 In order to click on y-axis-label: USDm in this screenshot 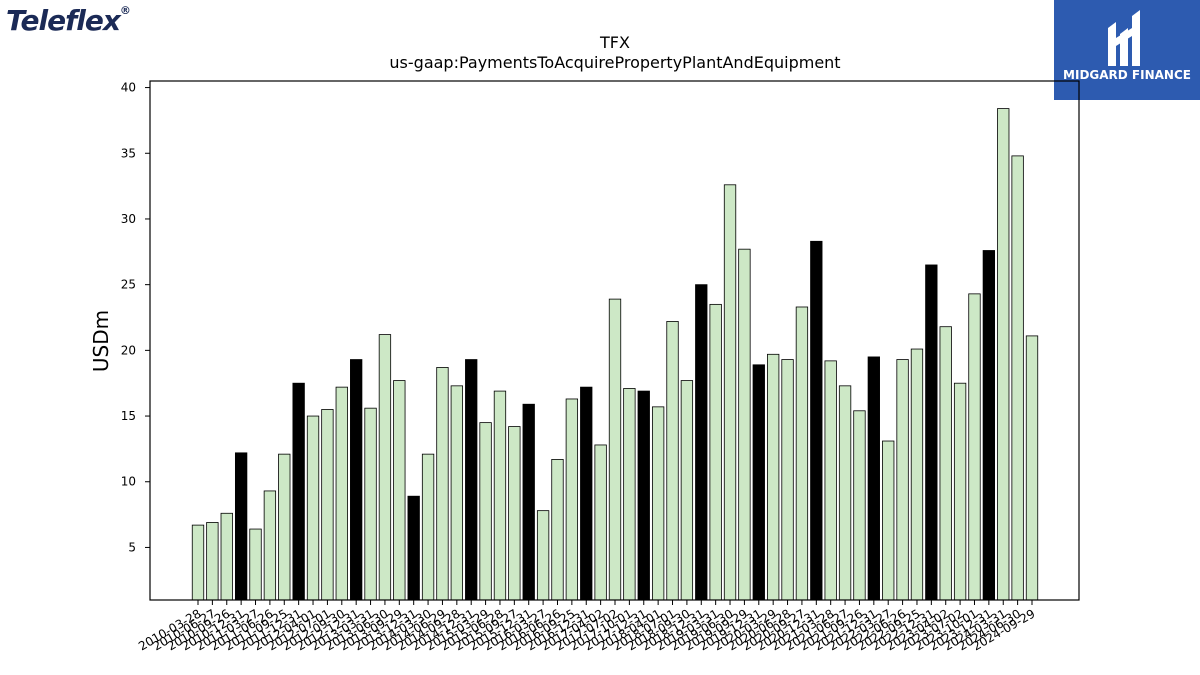, I will do `click(101, 341)`.